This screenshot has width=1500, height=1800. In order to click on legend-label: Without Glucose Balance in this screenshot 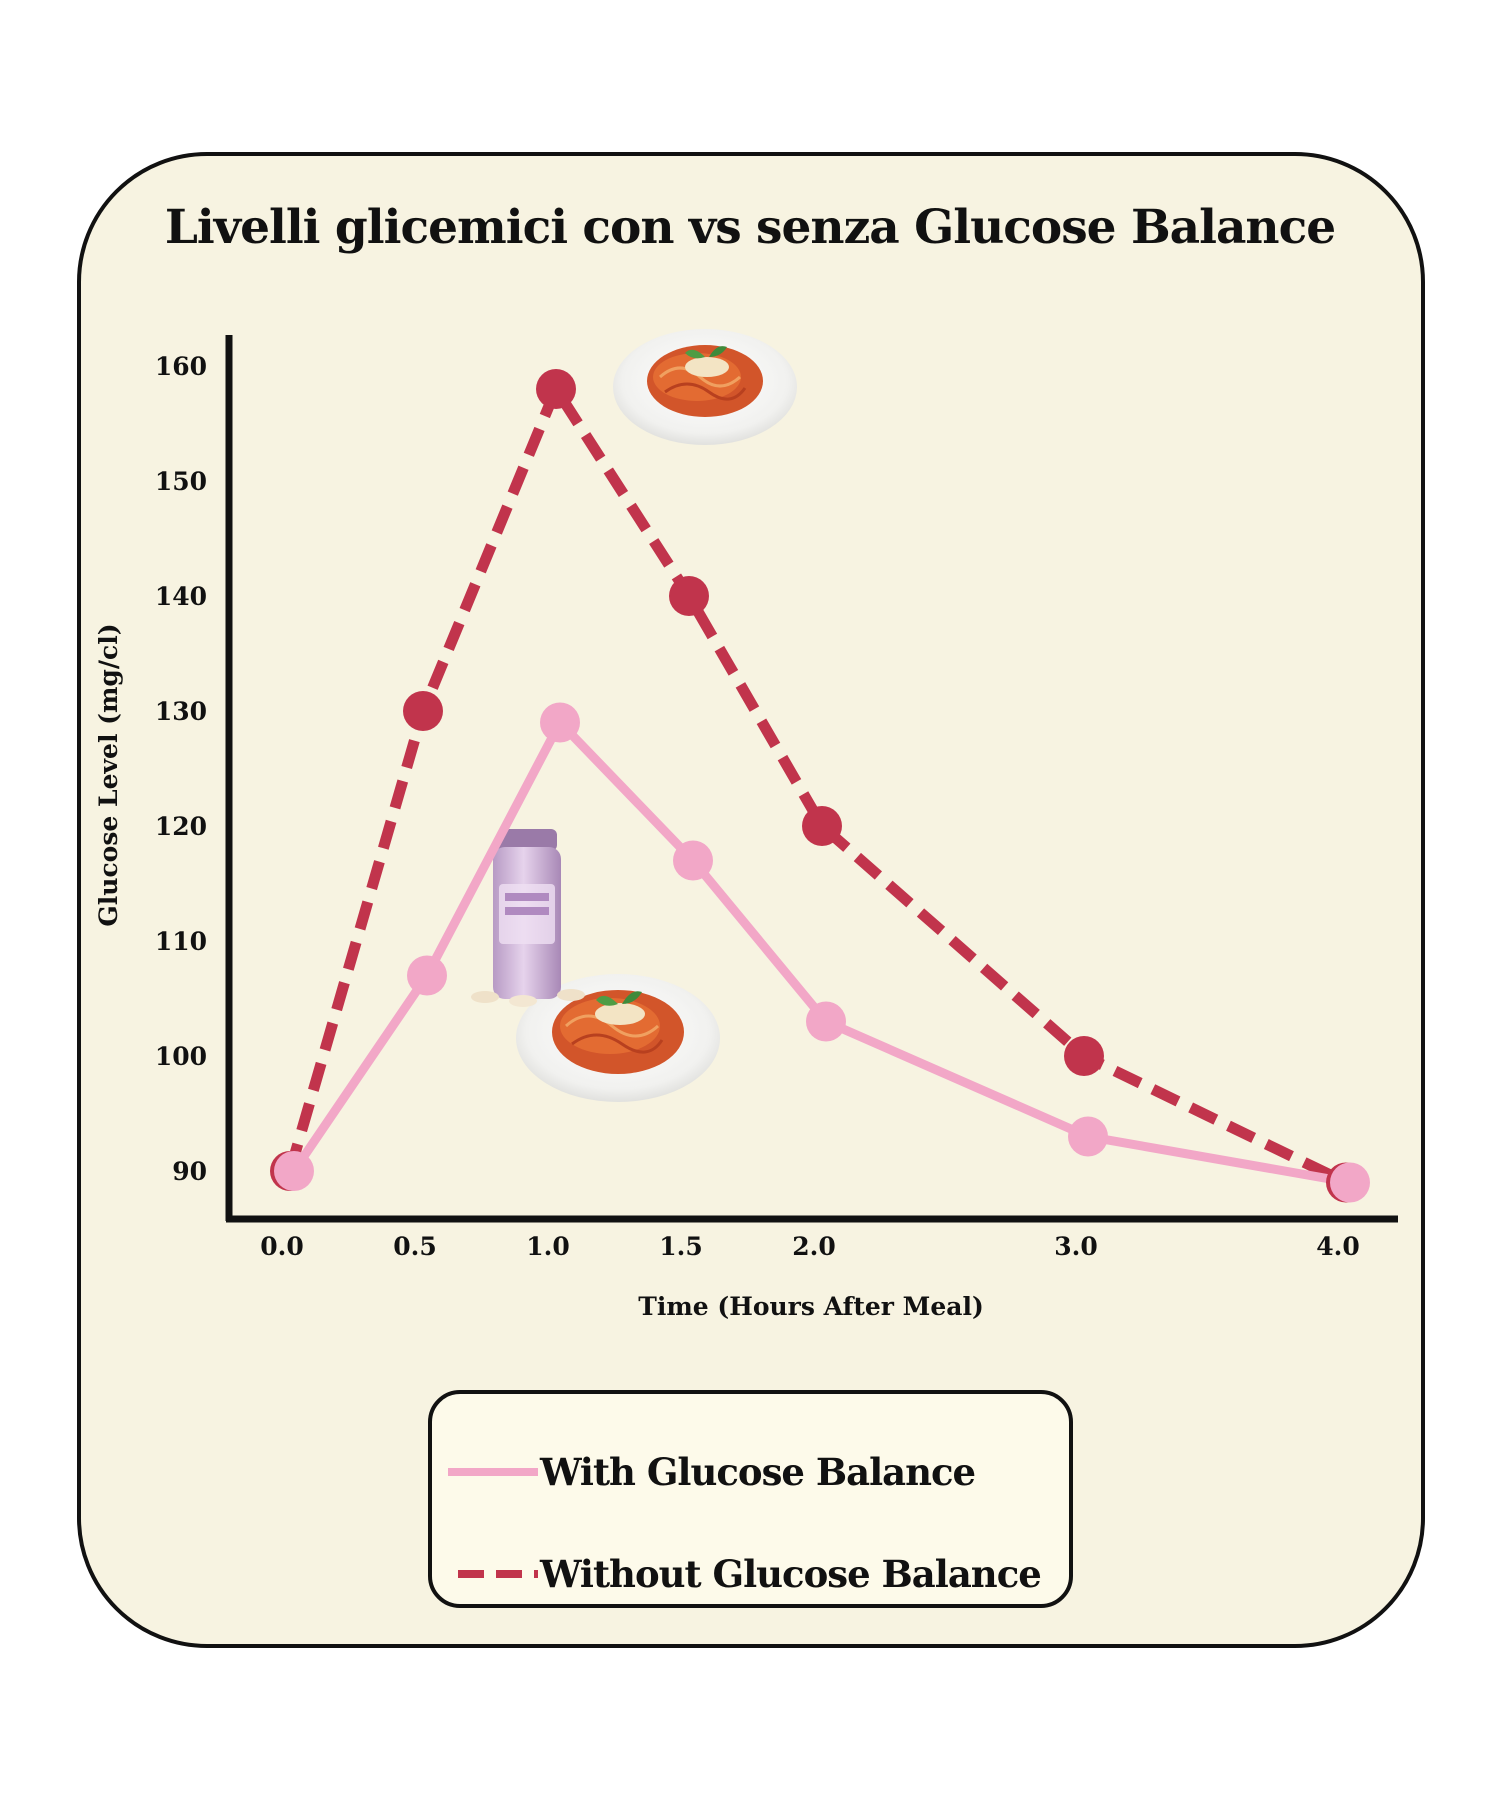, I will do `click(791, 1574)`.